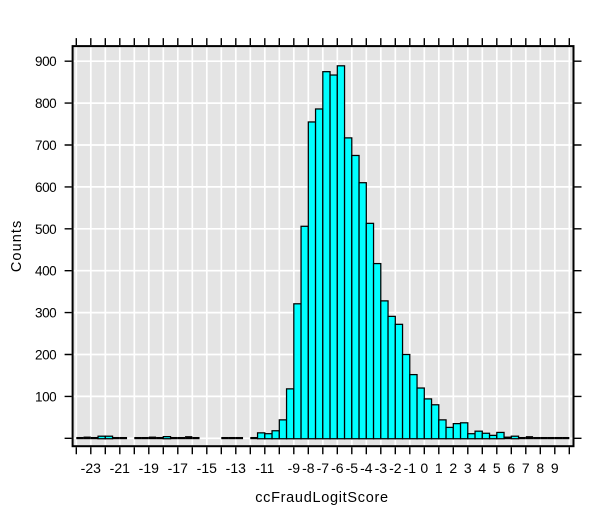 The width and height of the screenshot is (612, 522). What do you see at coordinates (207, 468) in the screenshot?
I see `svg-text: -15` at bounding box center [207, 468].